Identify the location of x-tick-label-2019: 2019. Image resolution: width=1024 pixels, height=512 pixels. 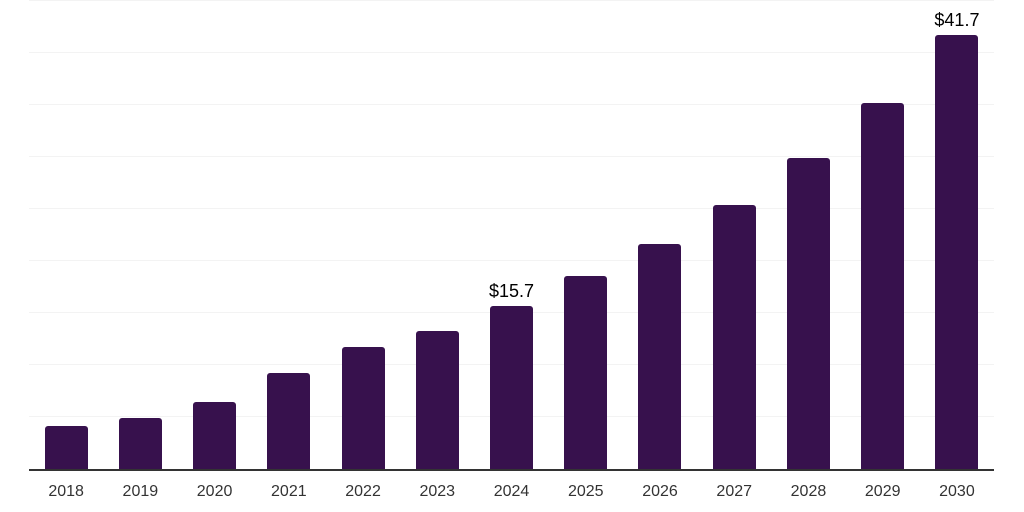
(140, 491).